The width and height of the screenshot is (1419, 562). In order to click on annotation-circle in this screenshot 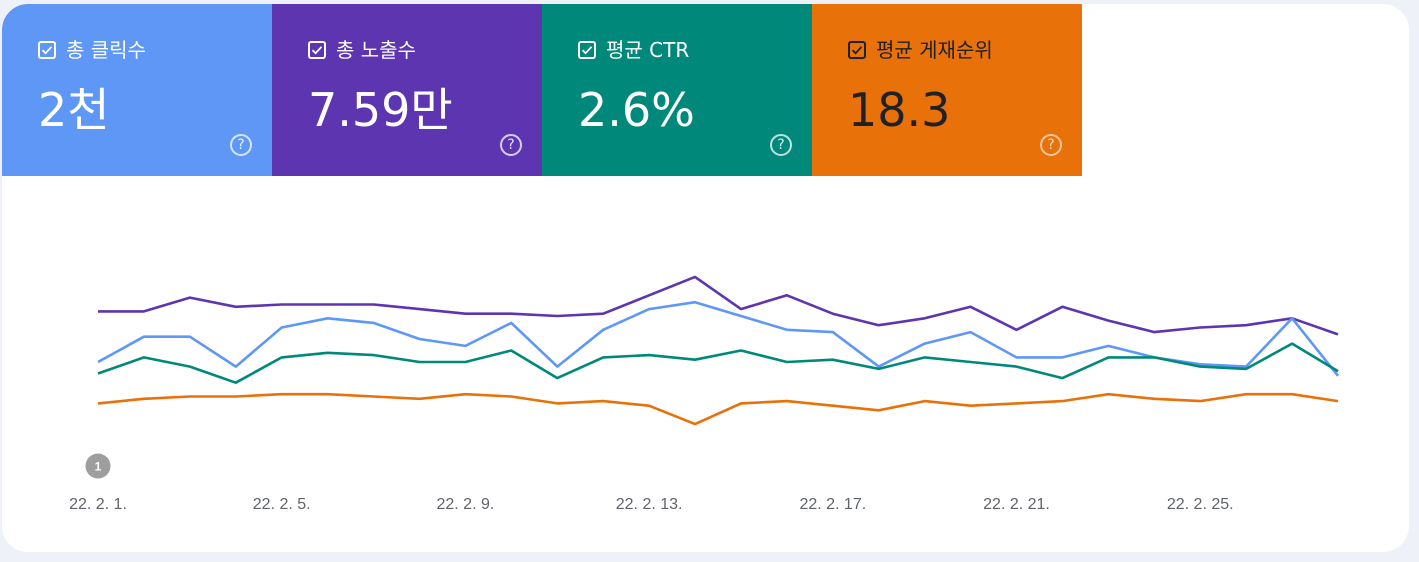, I will do `click(98, 466)`.